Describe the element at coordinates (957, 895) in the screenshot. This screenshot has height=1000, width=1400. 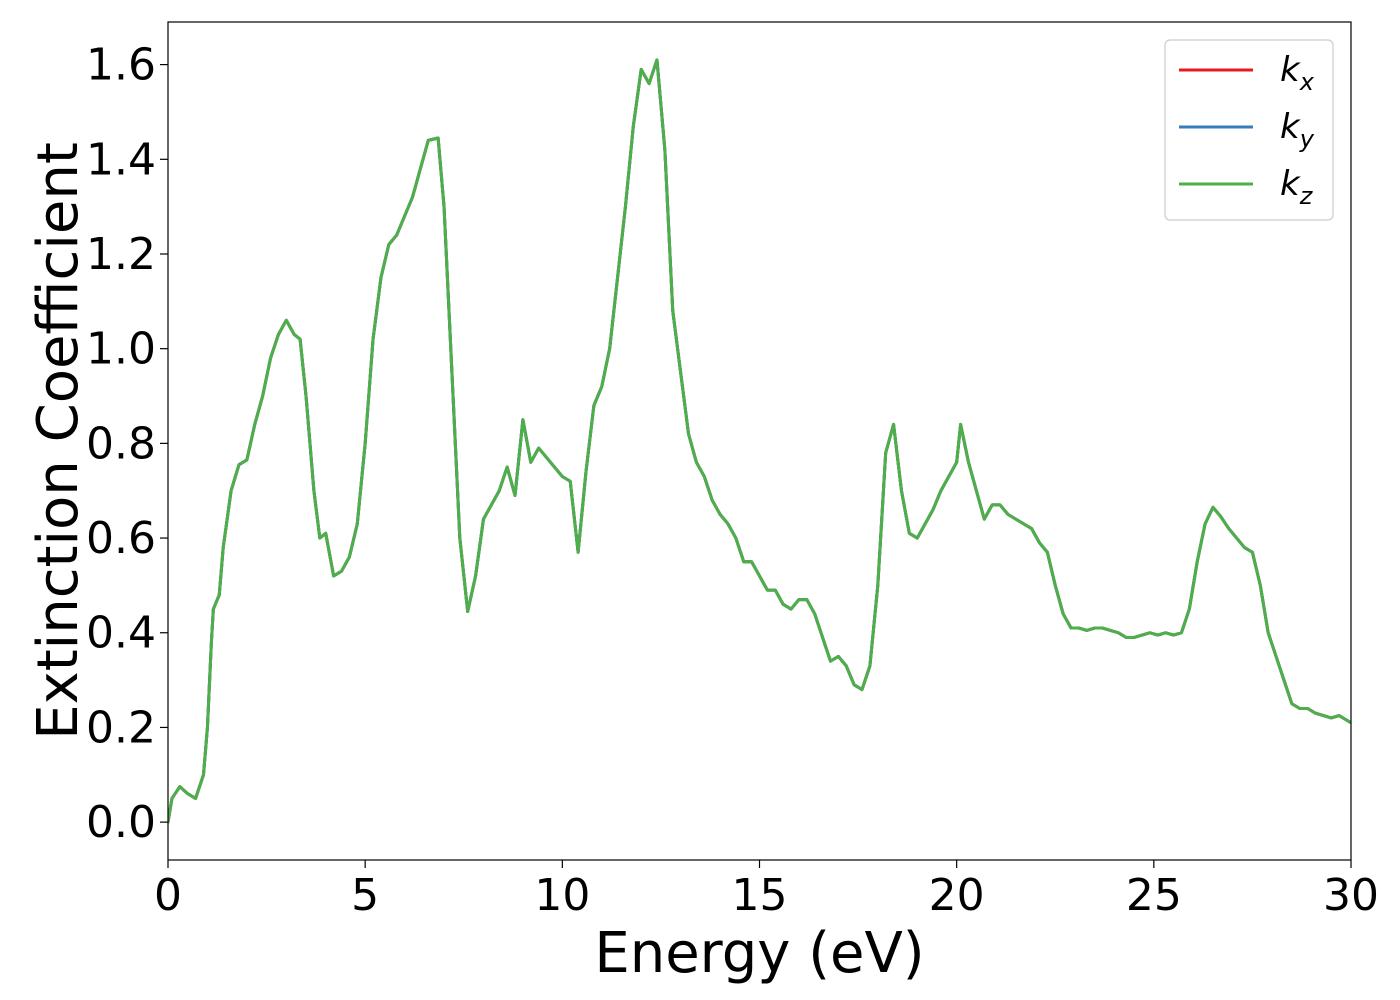
I see `x-tick-label: 20` at that location.